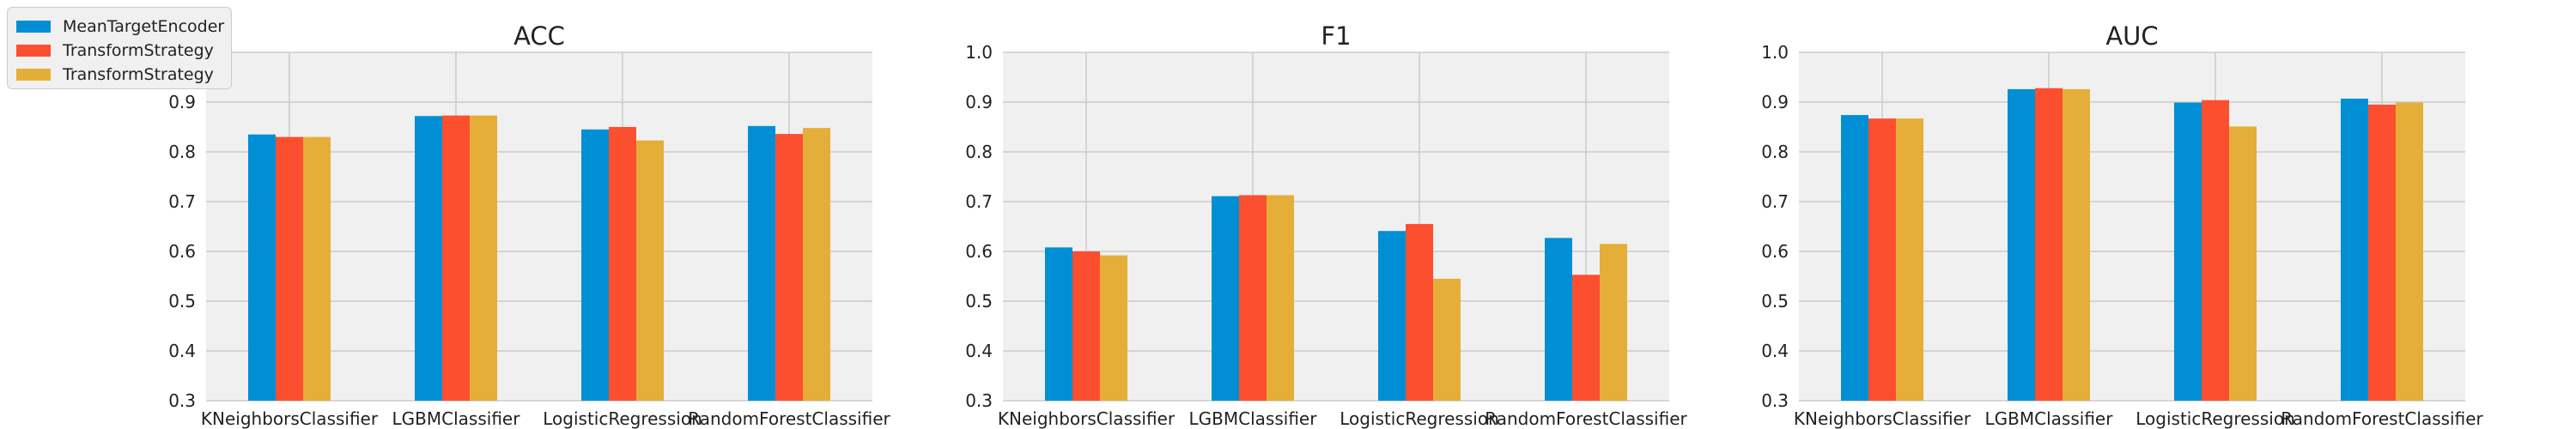 The image size is (2576, 429). Describe the element at coordinates (1775, 52) in the screenshot. I see `y-tick-label-2-7: 1.0` at that location.